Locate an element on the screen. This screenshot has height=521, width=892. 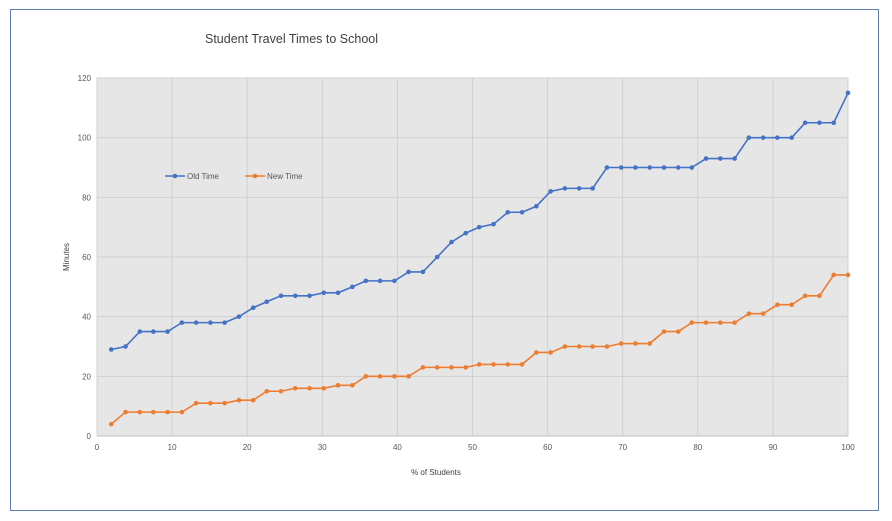
x-tick-labels: 0 10 20 30 40 50 60 70 80 90 100 is located at coordinates (475, 447).